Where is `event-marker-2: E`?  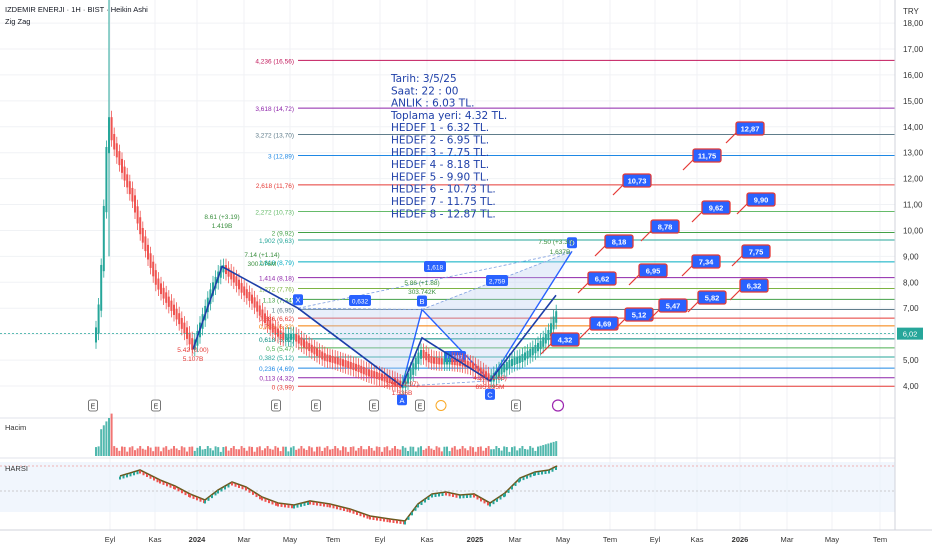
event-marker-2: E is located at coordinates (276, 407).